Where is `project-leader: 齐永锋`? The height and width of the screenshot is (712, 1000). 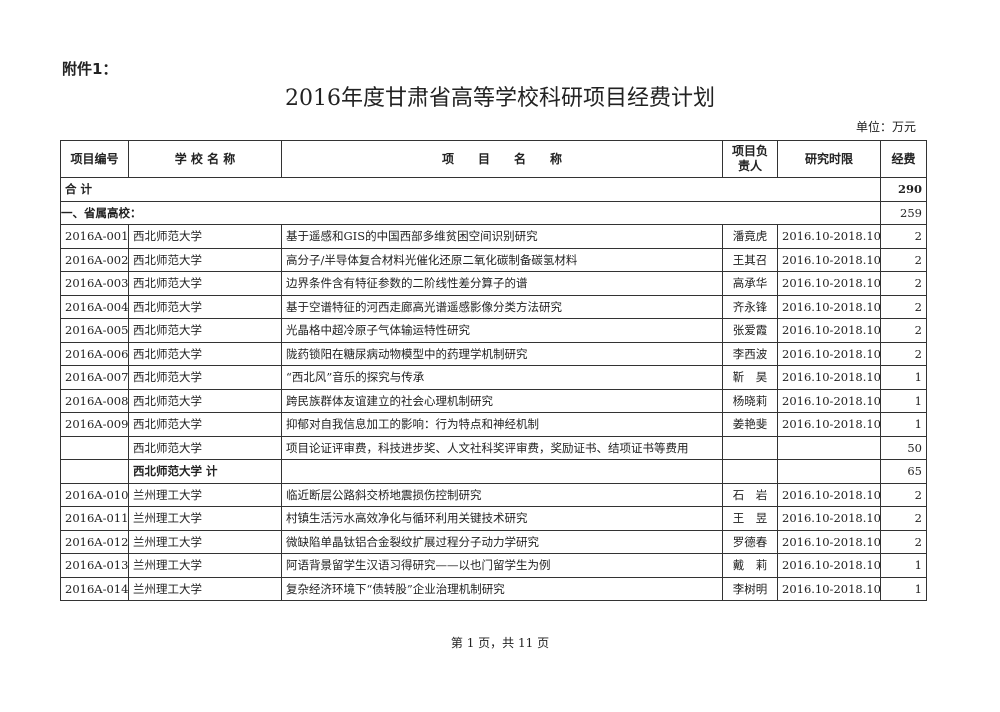 project-leader: 齐永锋 is located at coordinates (750, 306).